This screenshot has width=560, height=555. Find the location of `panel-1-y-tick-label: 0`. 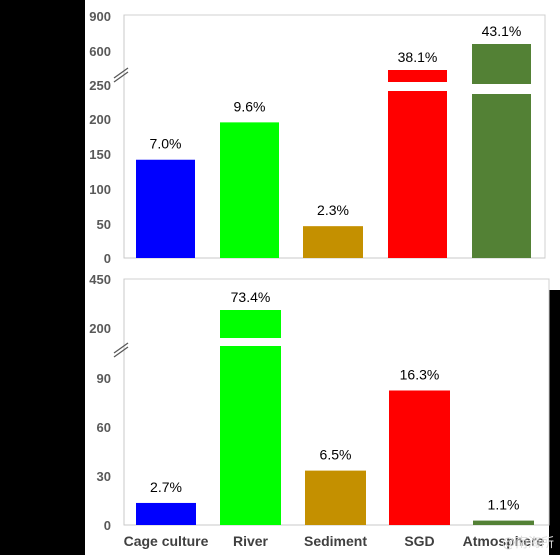

panel-1-y-tick-label: 0 is located at coordinates (107, 258).